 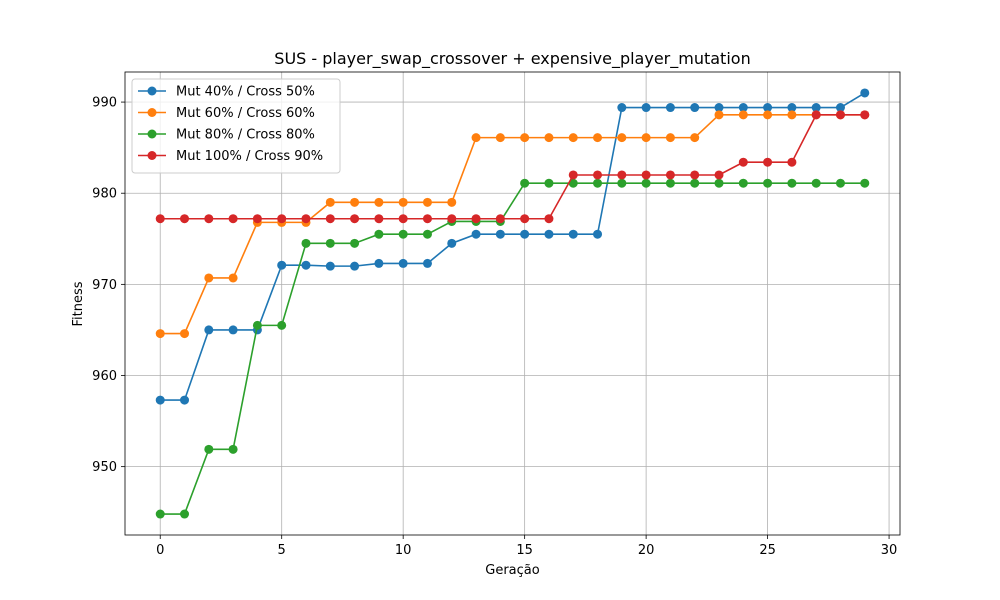 What do you see at coordinates (104, 285) in the screenshot?
I see `y-tick-label: 970` at bounding box center [104, 285].